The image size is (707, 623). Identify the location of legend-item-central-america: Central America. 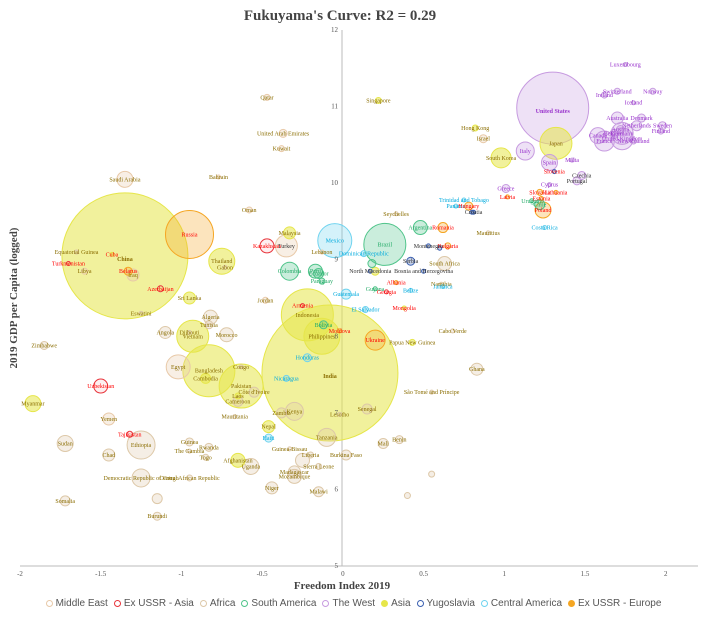
(521, 603).